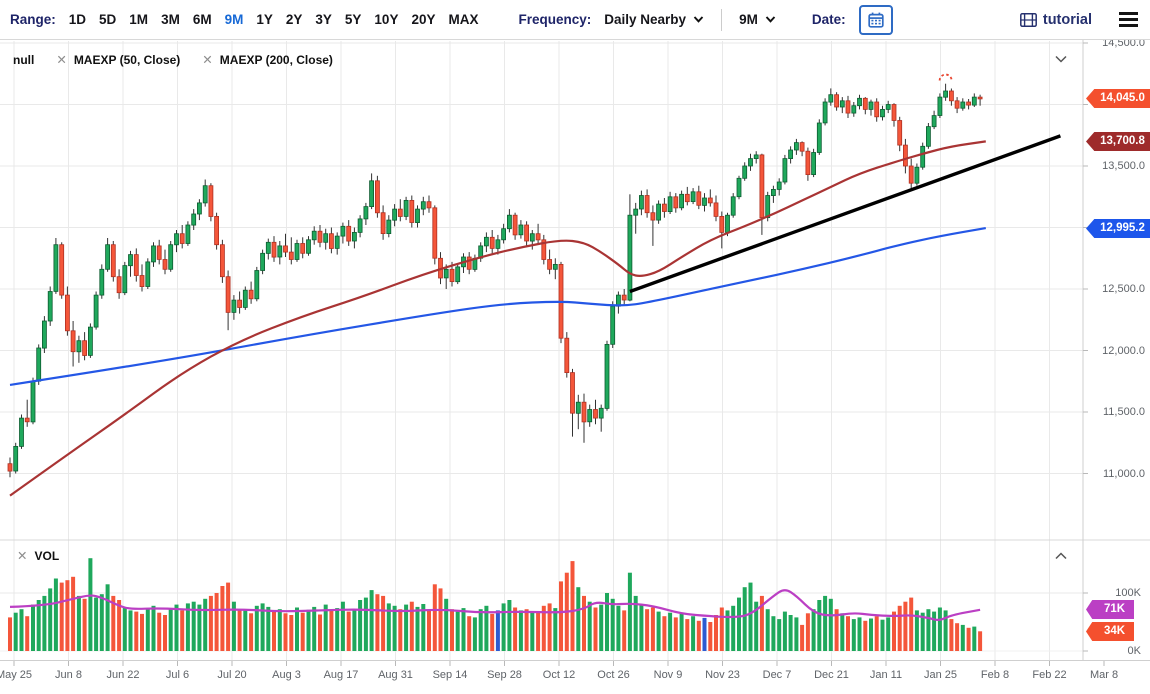  What do you see at coordinates (1118, 228) in the screenshot?
I see `price-badge-ema200-value: 12,995.2` at bounding box center [1118, 228].